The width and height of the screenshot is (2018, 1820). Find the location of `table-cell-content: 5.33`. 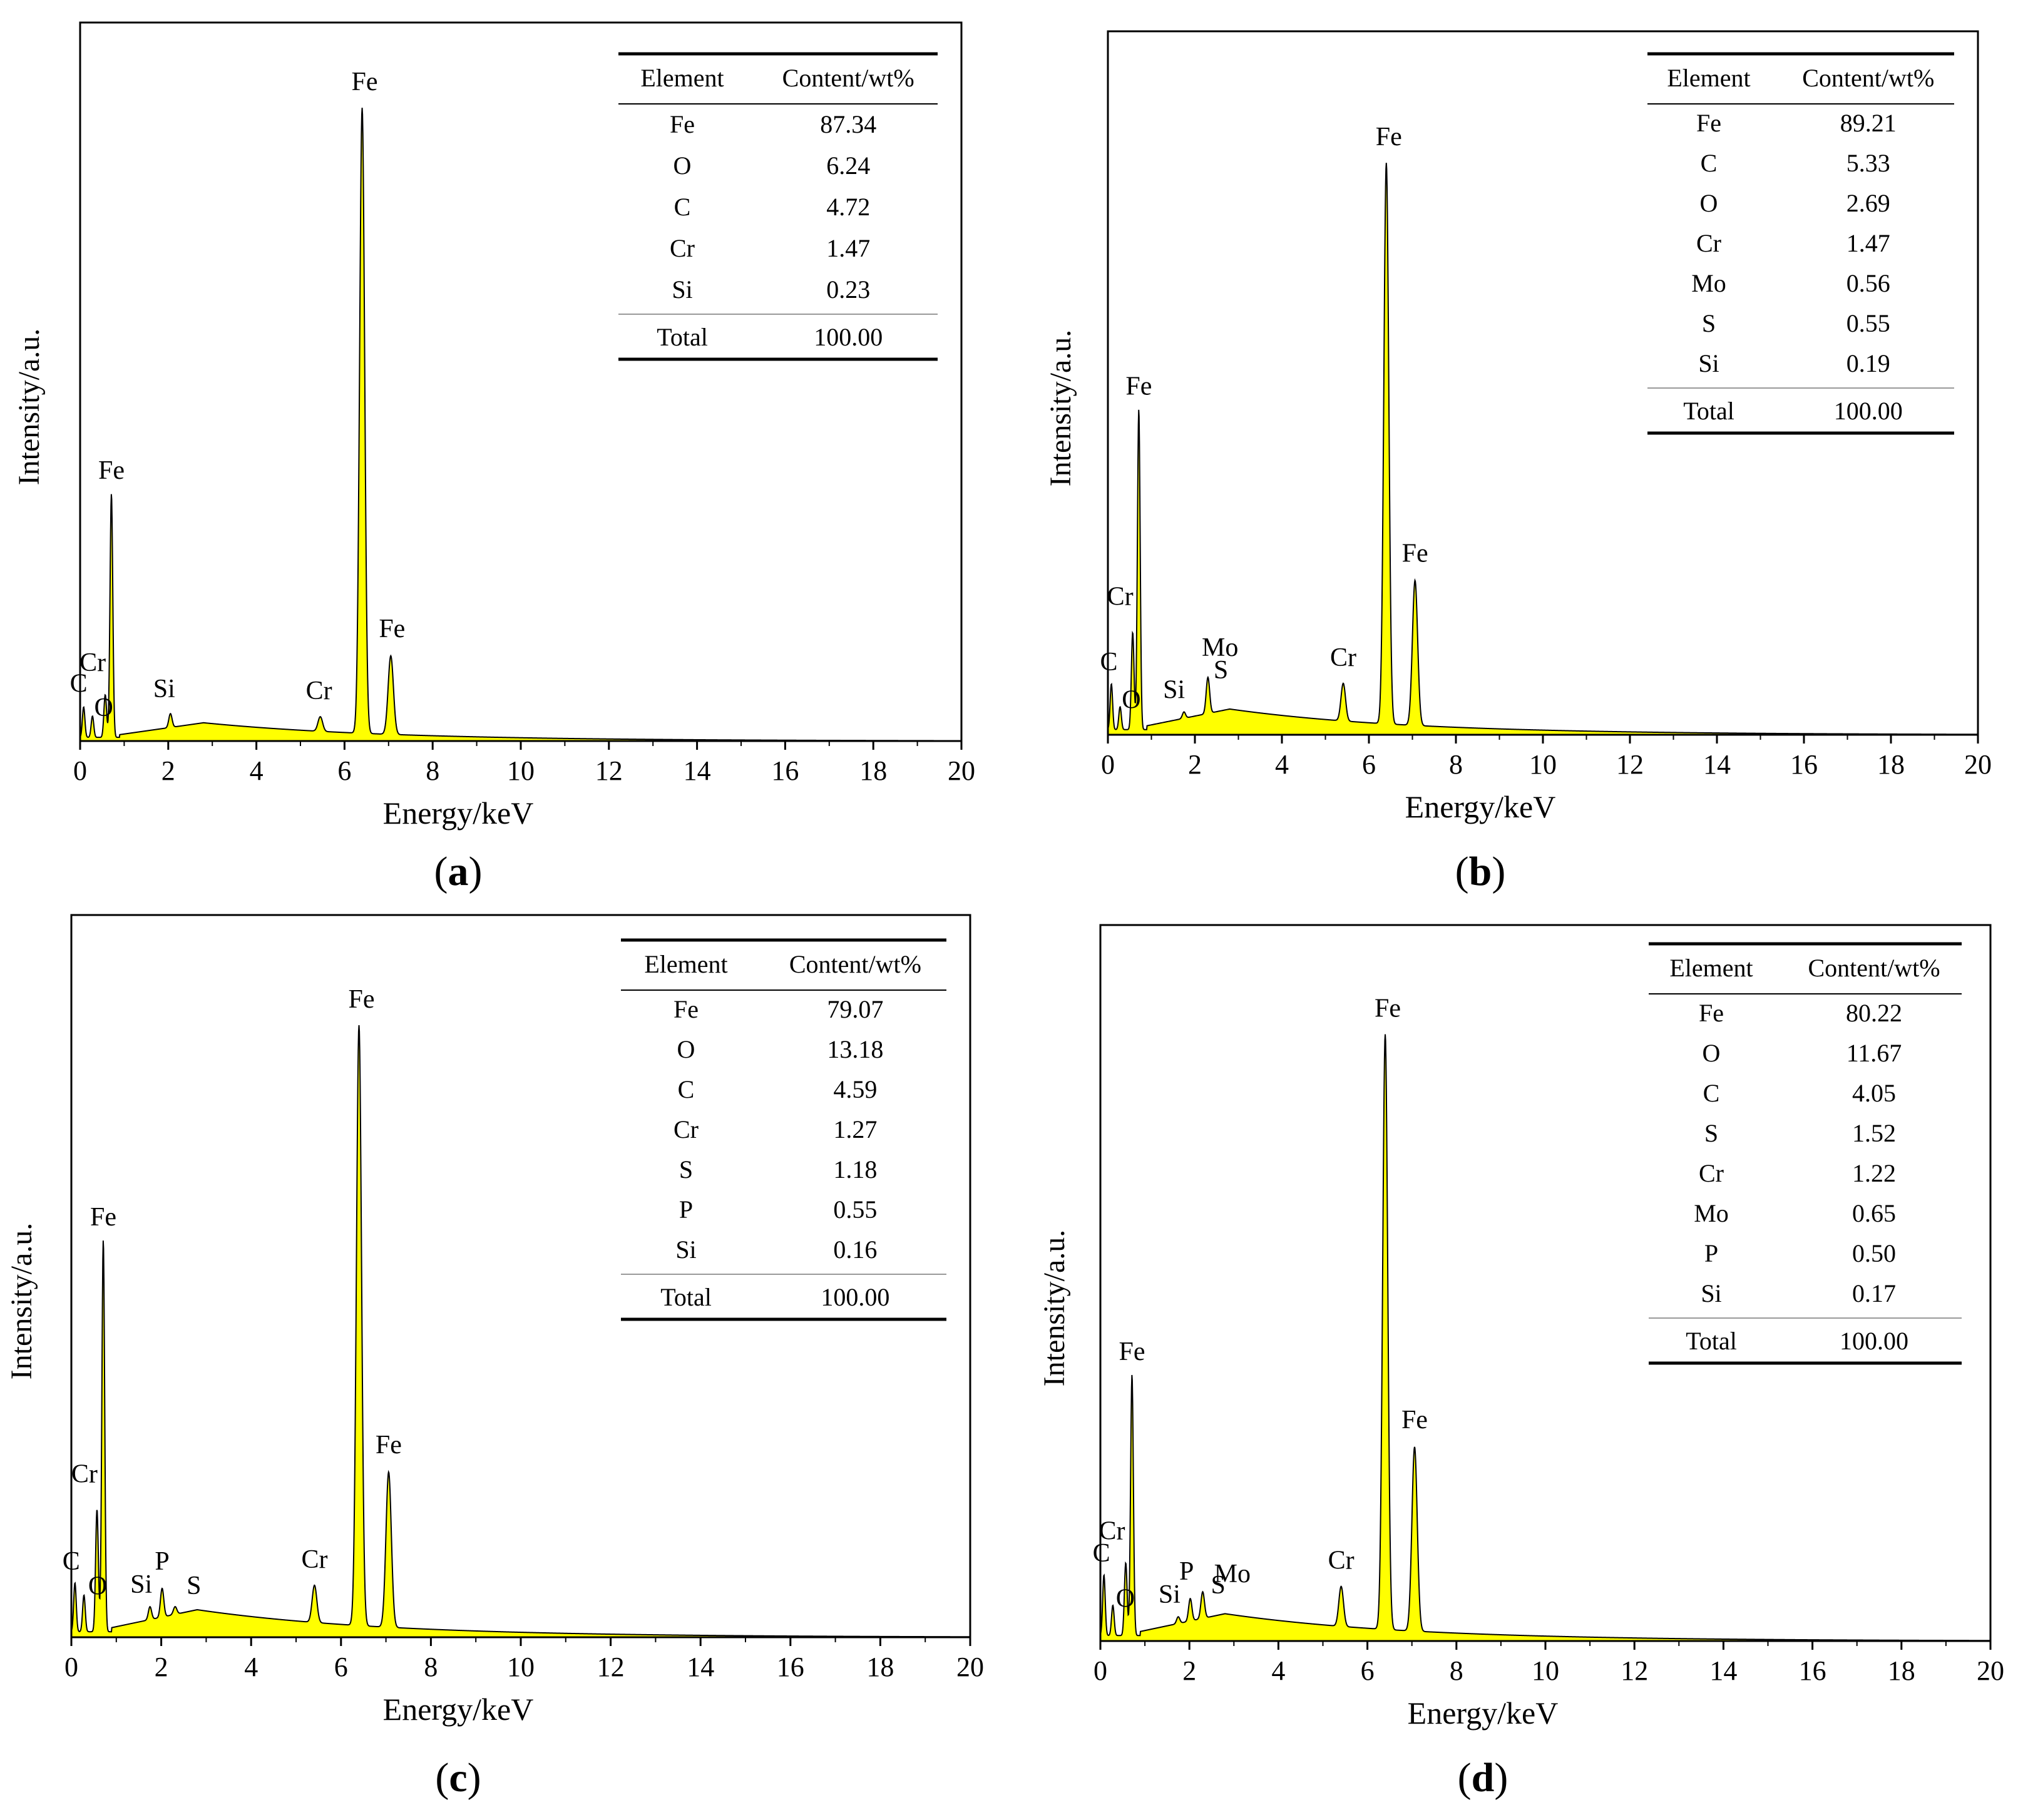

table-cell-content: 5.33 is located at coordinates (1868, 163).